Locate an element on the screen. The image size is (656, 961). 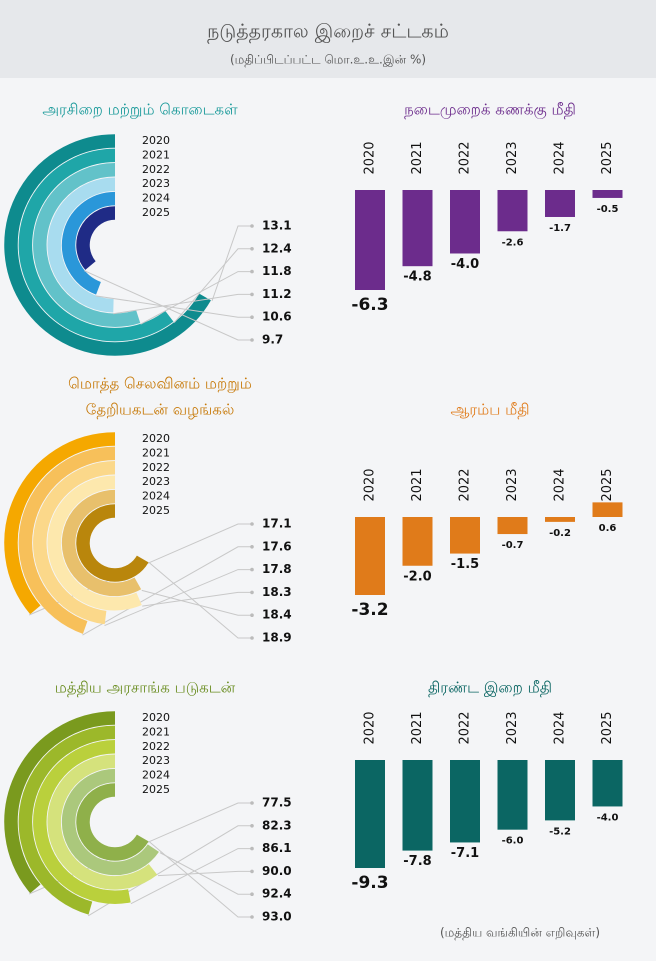
value-label: -1.7 is located at coordinates (560, 228).